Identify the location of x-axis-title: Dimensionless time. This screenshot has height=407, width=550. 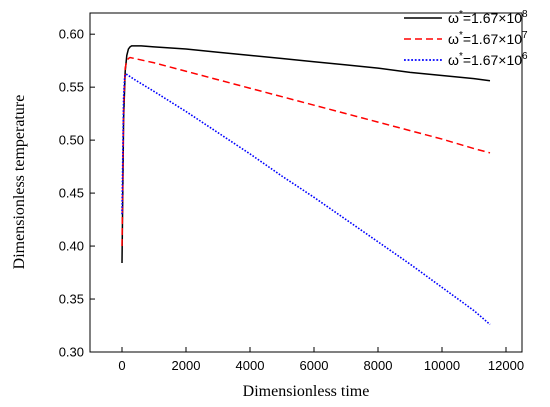
(306, 391).